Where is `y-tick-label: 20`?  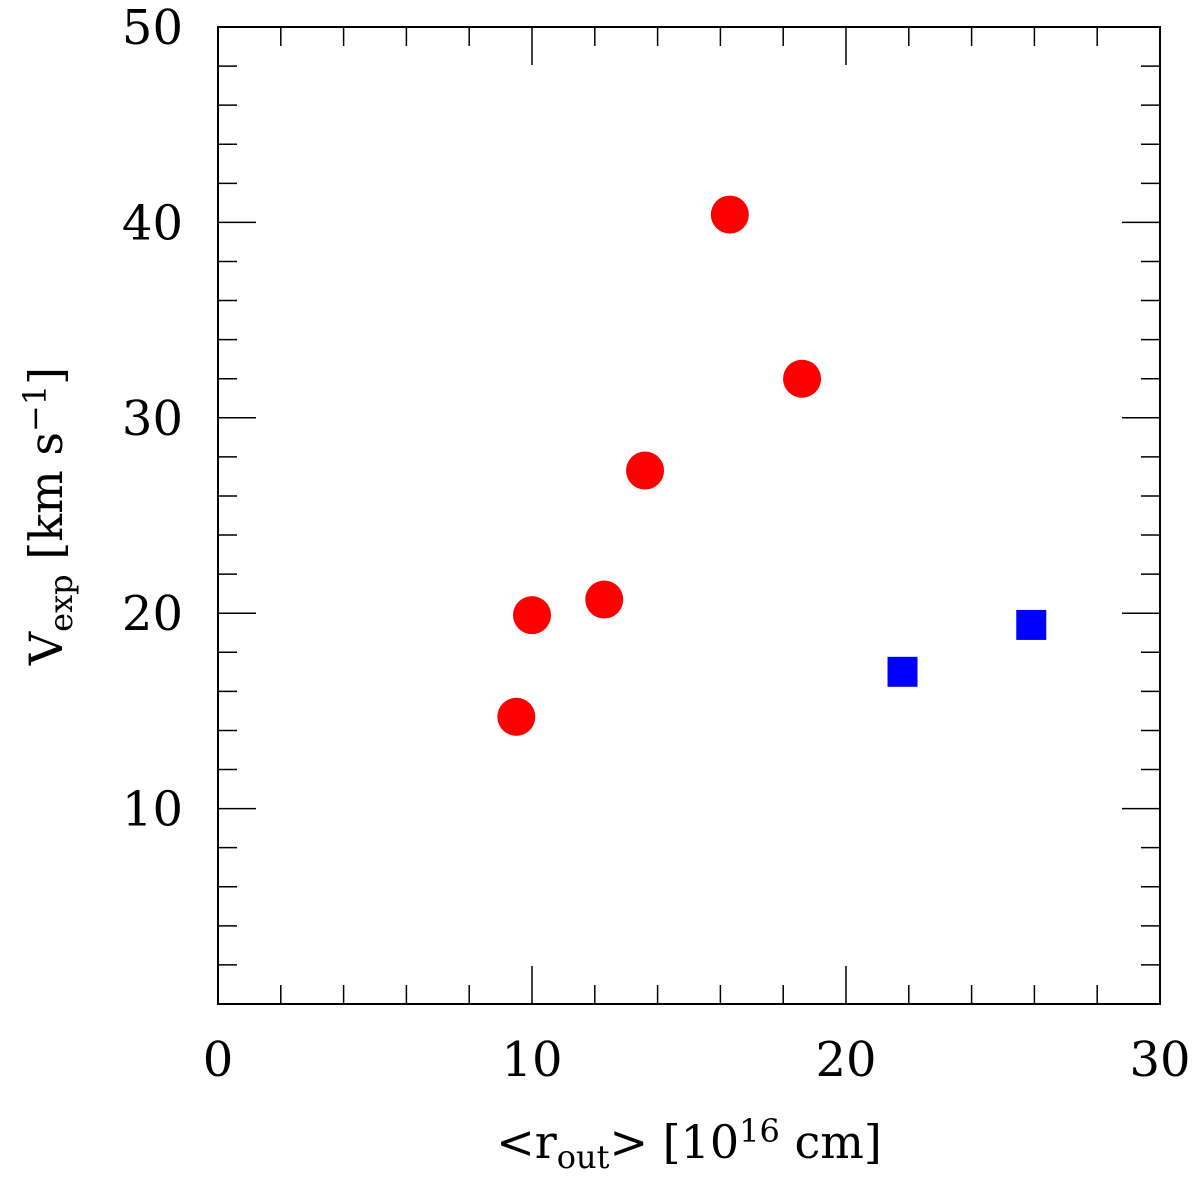 y-tick-label: 20 is located at coordinates (152, 614).